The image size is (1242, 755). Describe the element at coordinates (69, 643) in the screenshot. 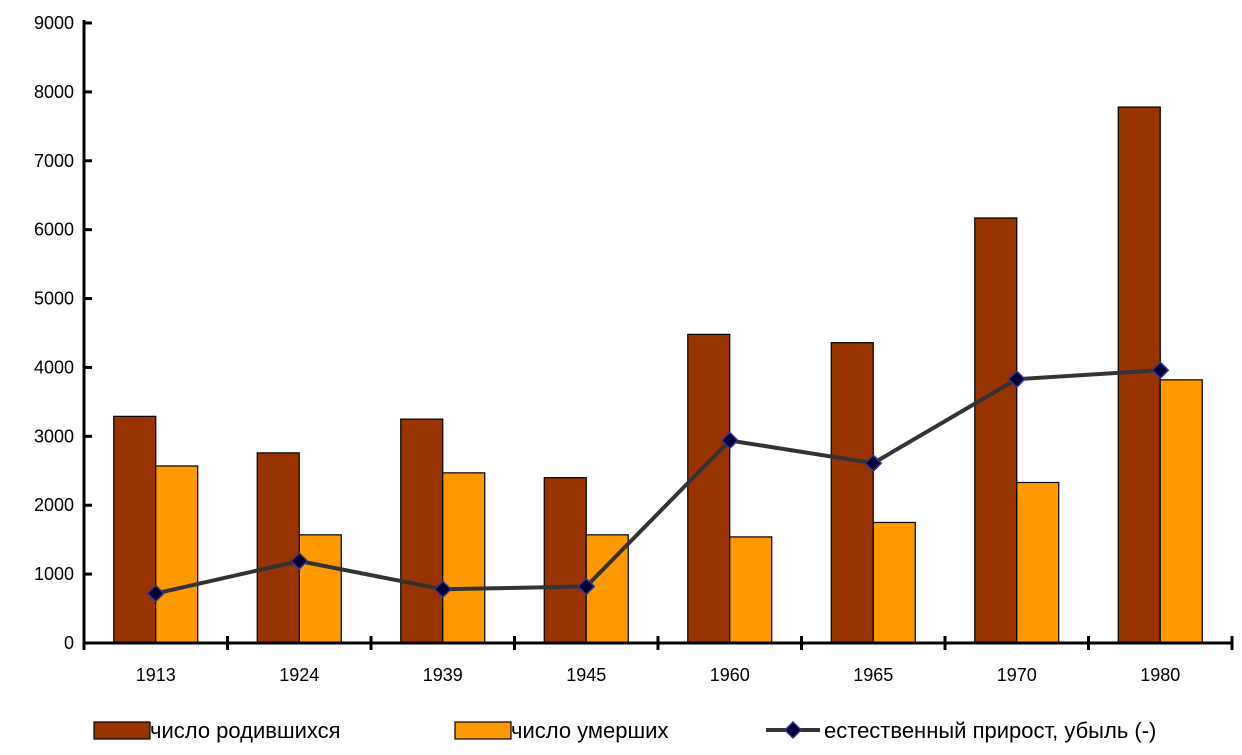

I see `y-tick-label-0: 0` at that location.